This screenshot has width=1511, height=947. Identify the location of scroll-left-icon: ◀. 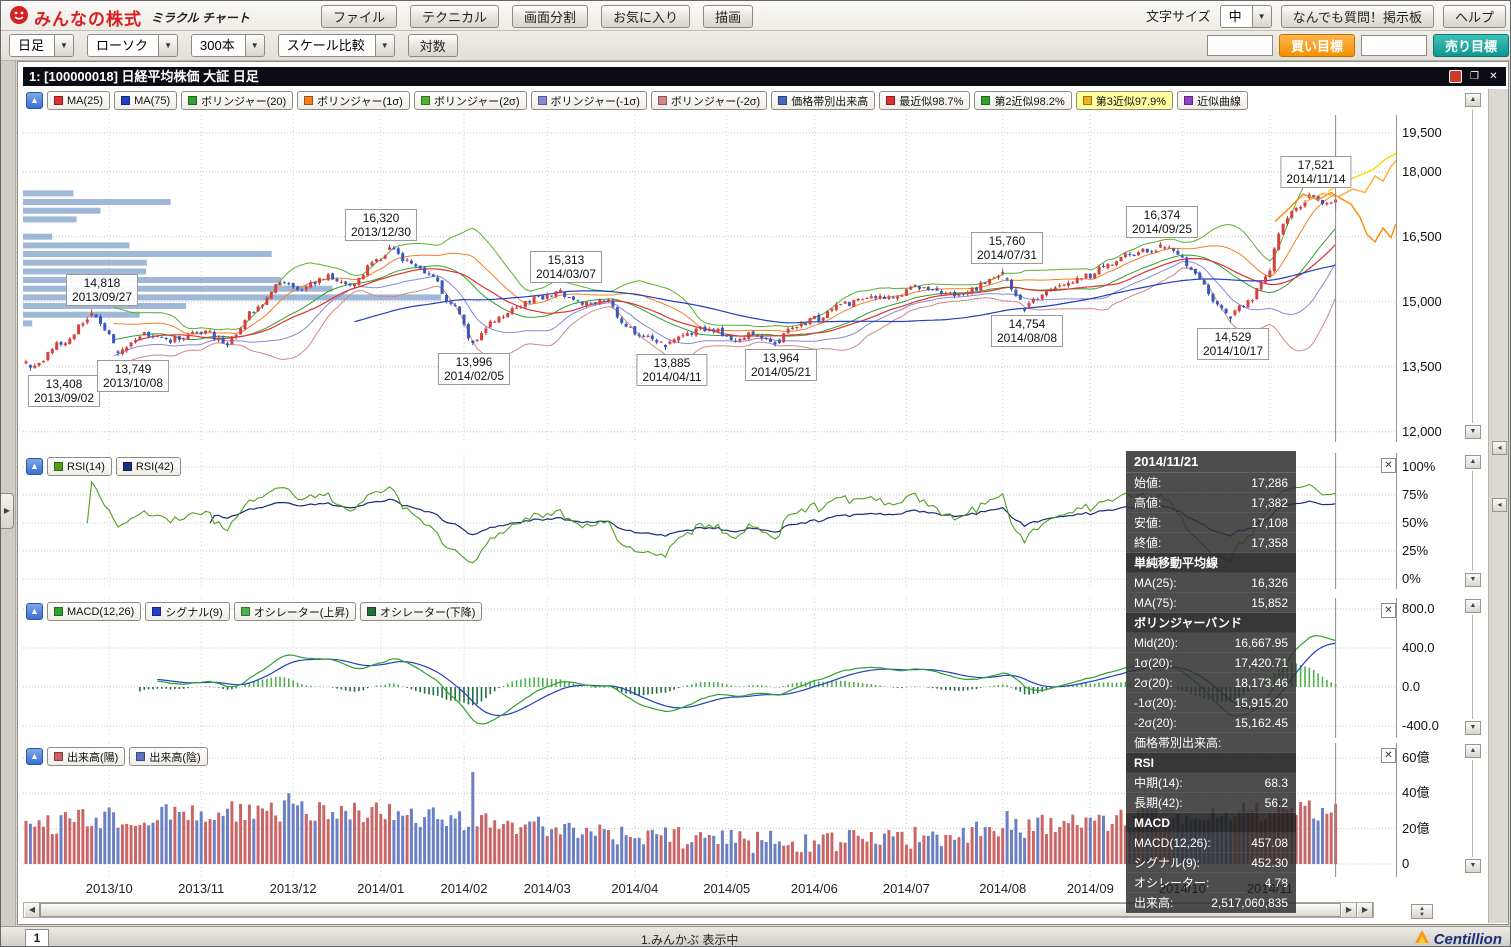
(32, 910).